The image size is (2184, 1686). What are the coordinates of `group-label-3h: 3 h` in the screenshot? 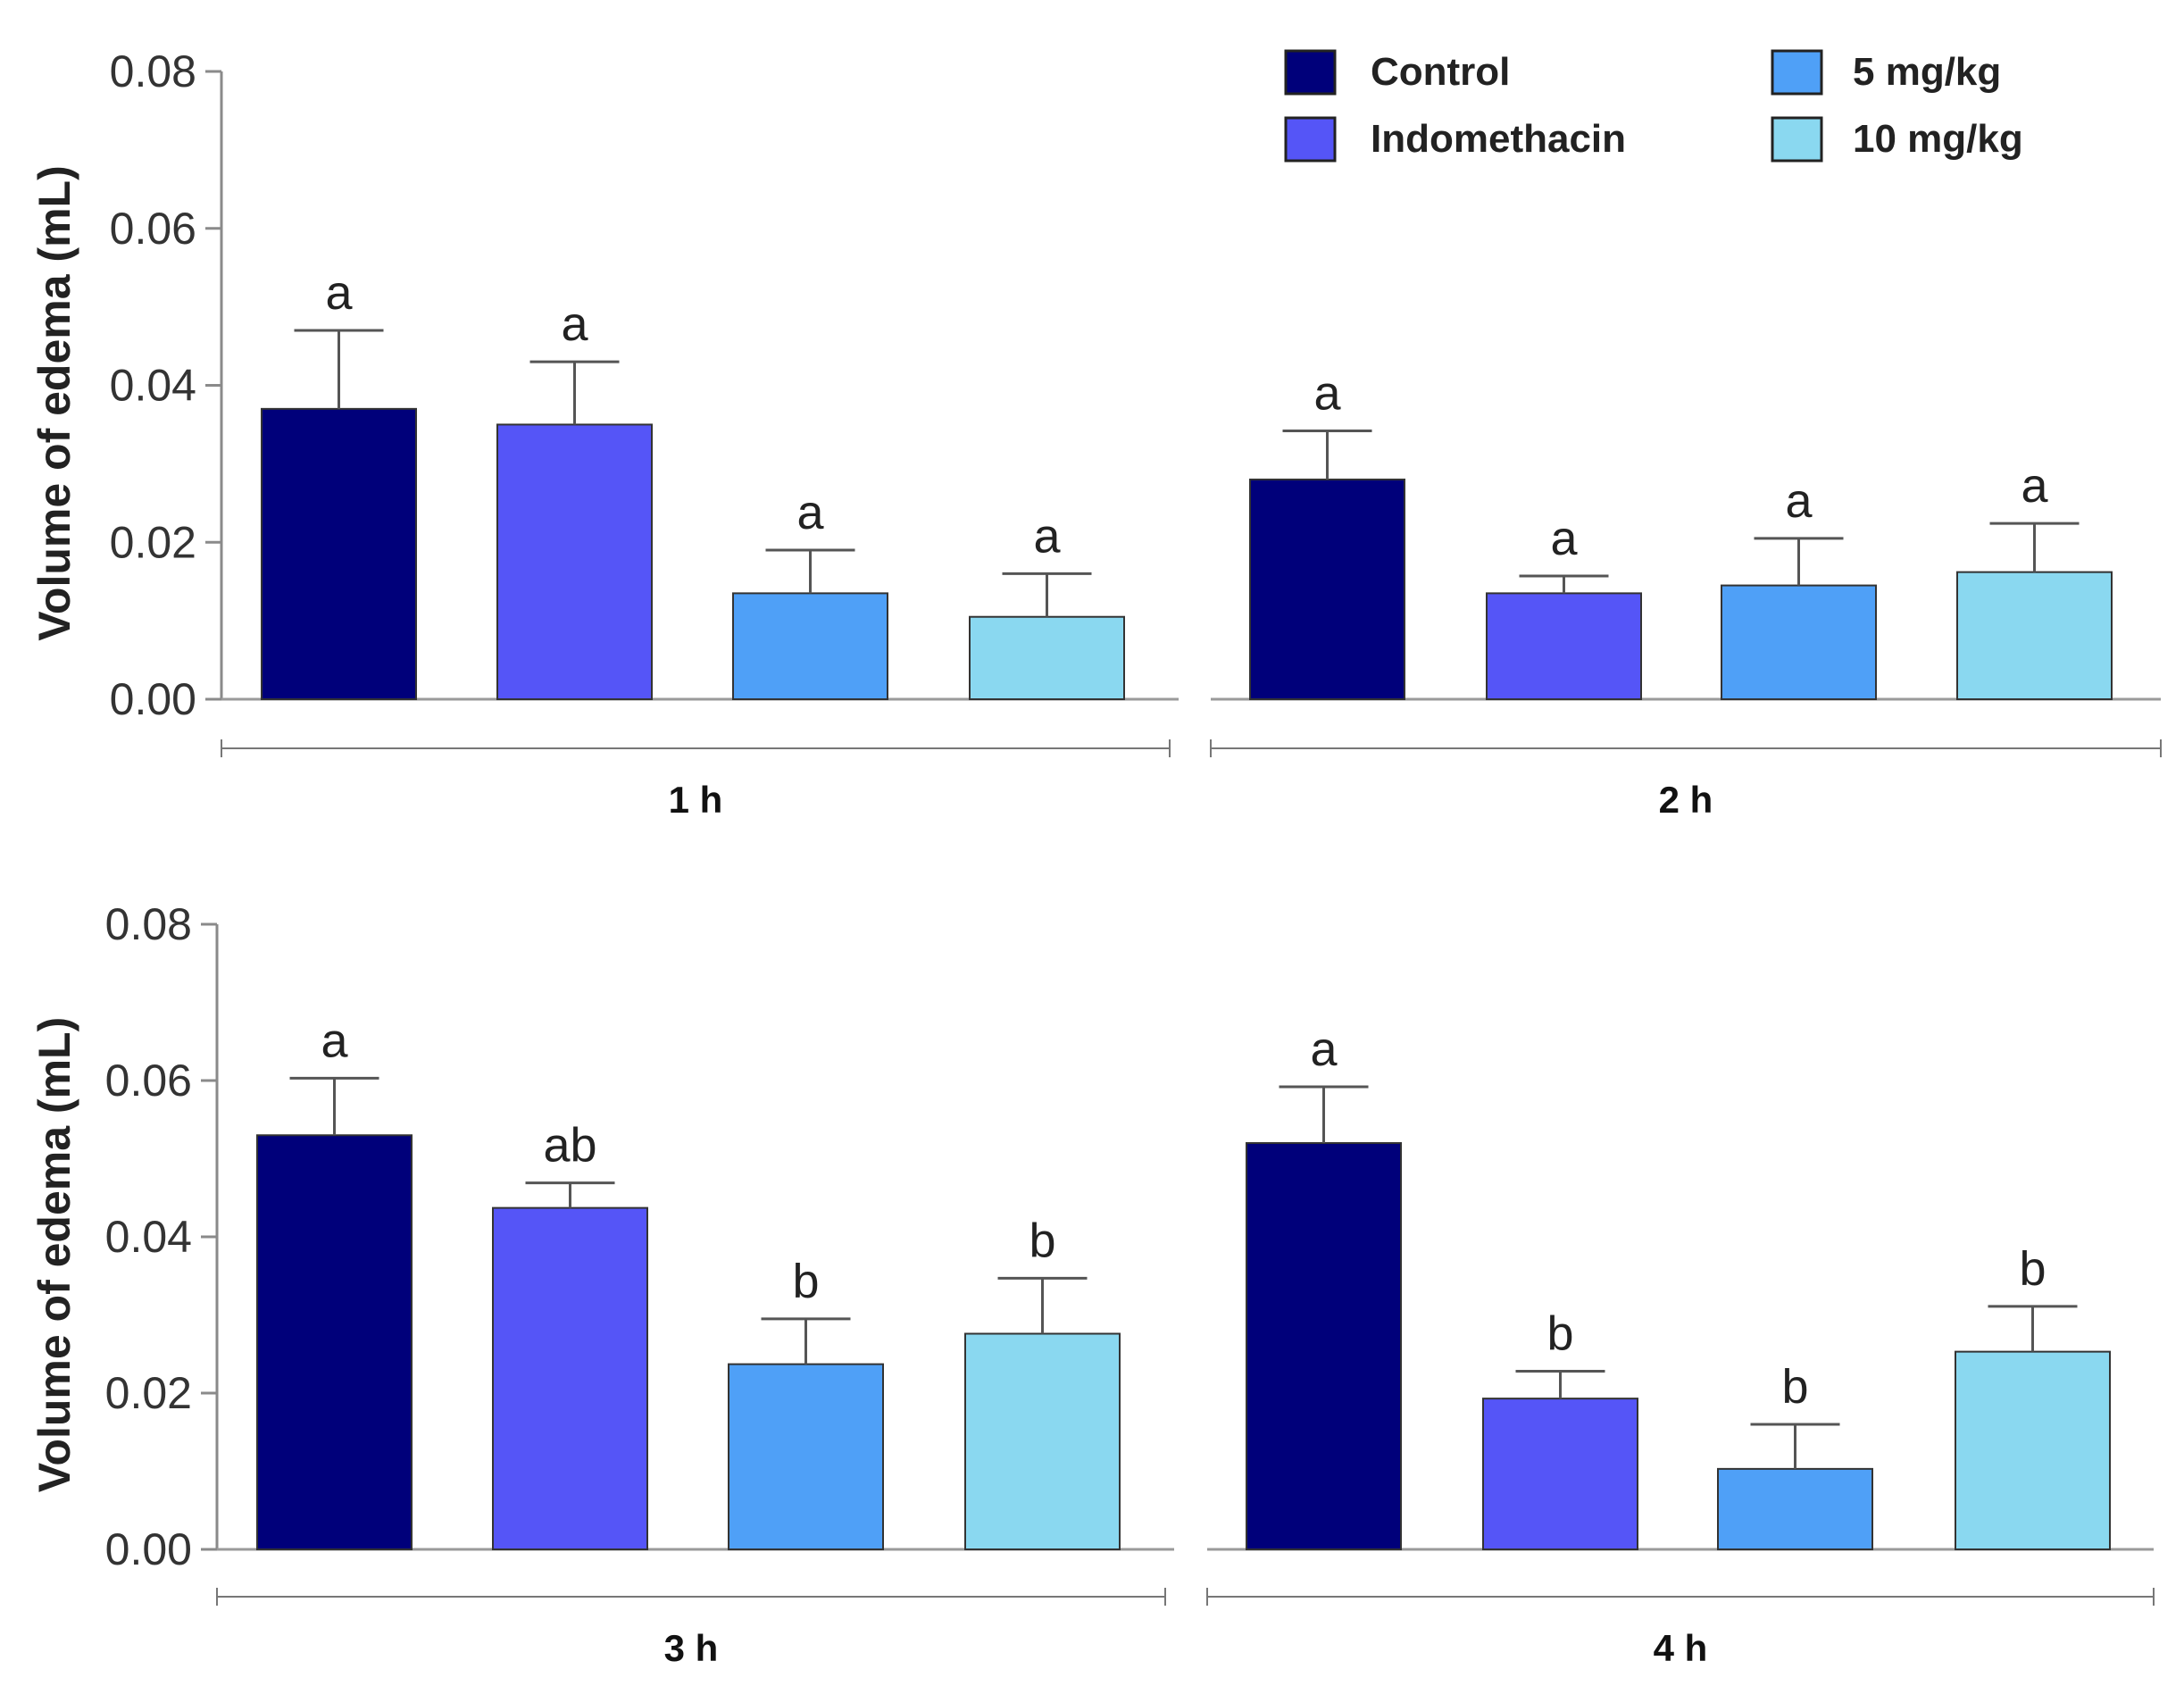 It's located at (691, 1648).